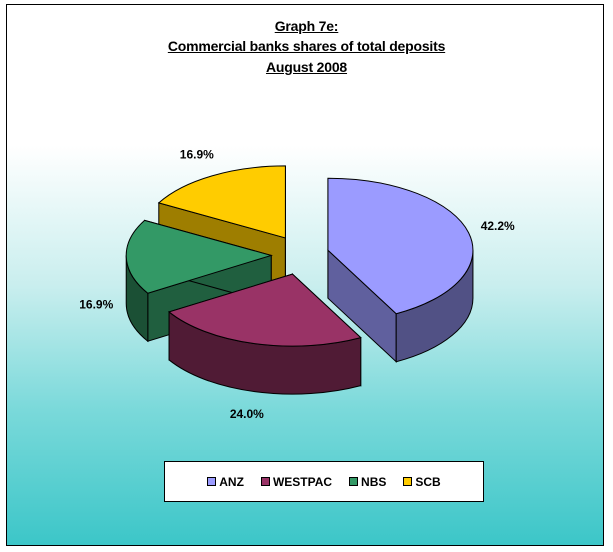  I want to click on slice-nbs, so click(199, 256).